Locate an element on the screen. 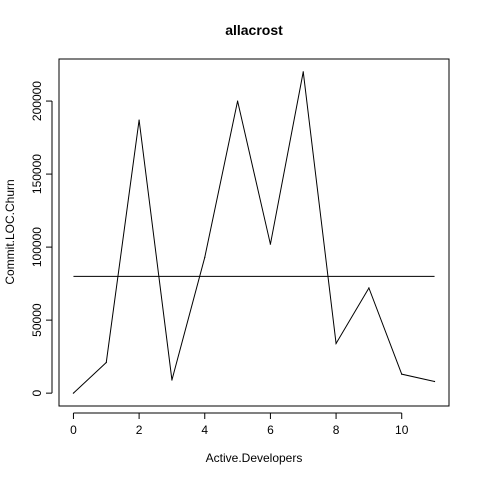 The height and width of the screenshot is (480, 480). y-tick-label: 150000 is located at coordinates (37, 174).